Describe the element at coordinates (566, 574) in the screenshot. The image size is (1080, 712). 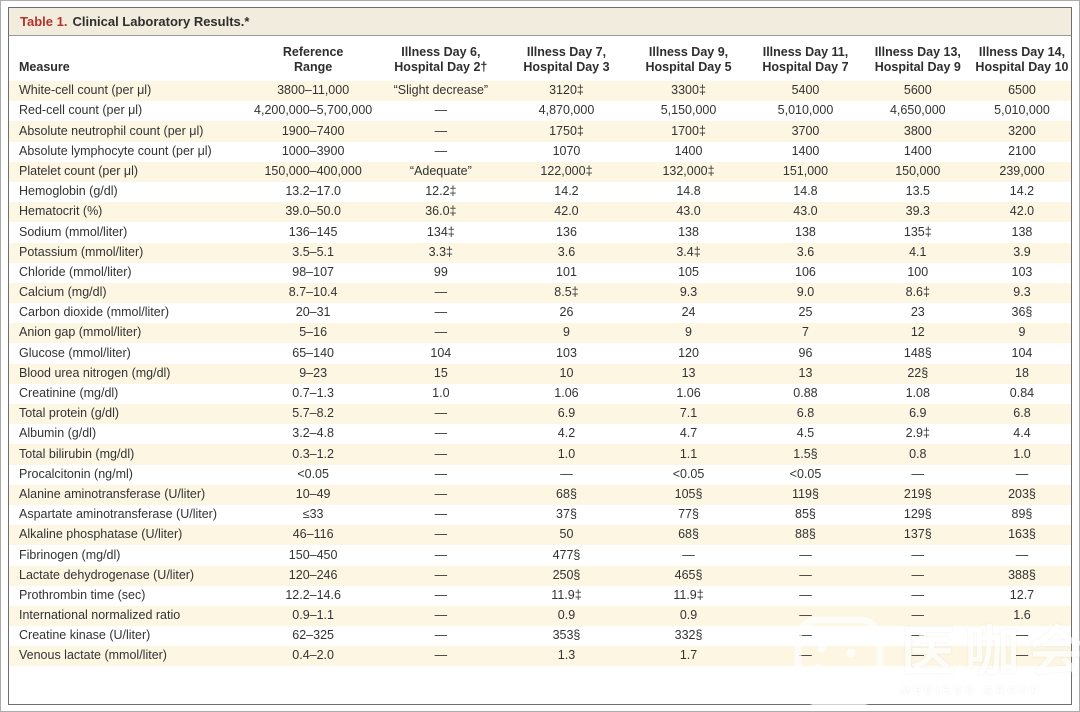
I see `value-cell: 250§` at that location.